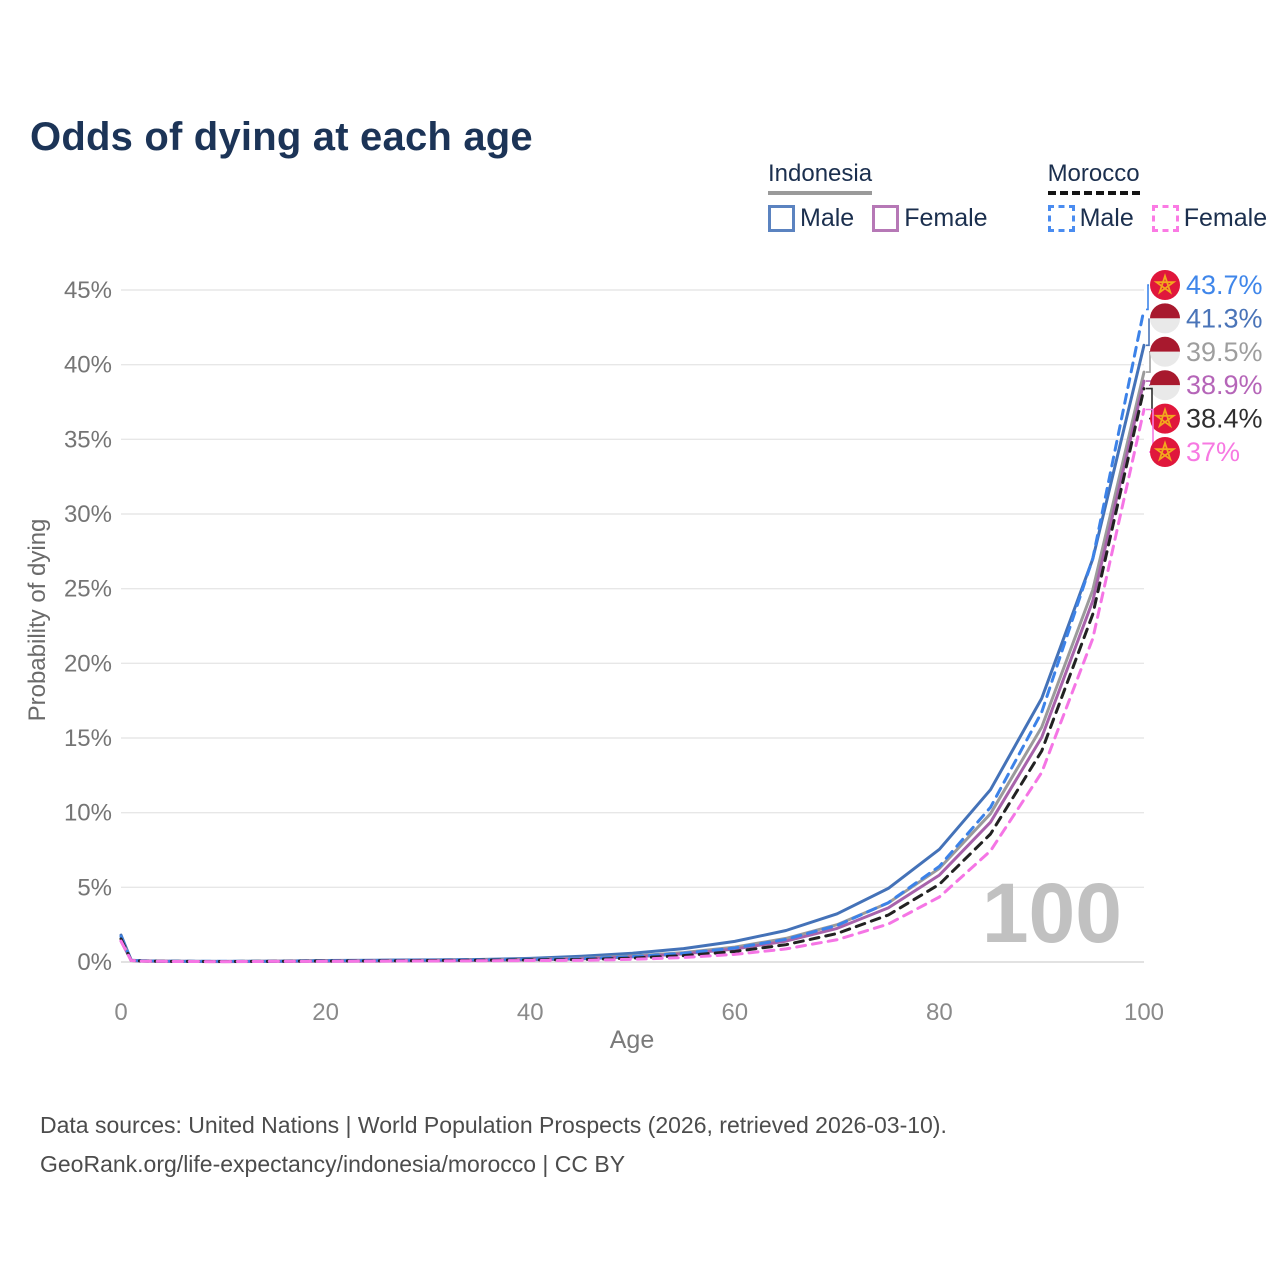  Describe the element at coordinates (1165, 218) in the screenshot. I see `morocco-female-swatch-icon` at that location.